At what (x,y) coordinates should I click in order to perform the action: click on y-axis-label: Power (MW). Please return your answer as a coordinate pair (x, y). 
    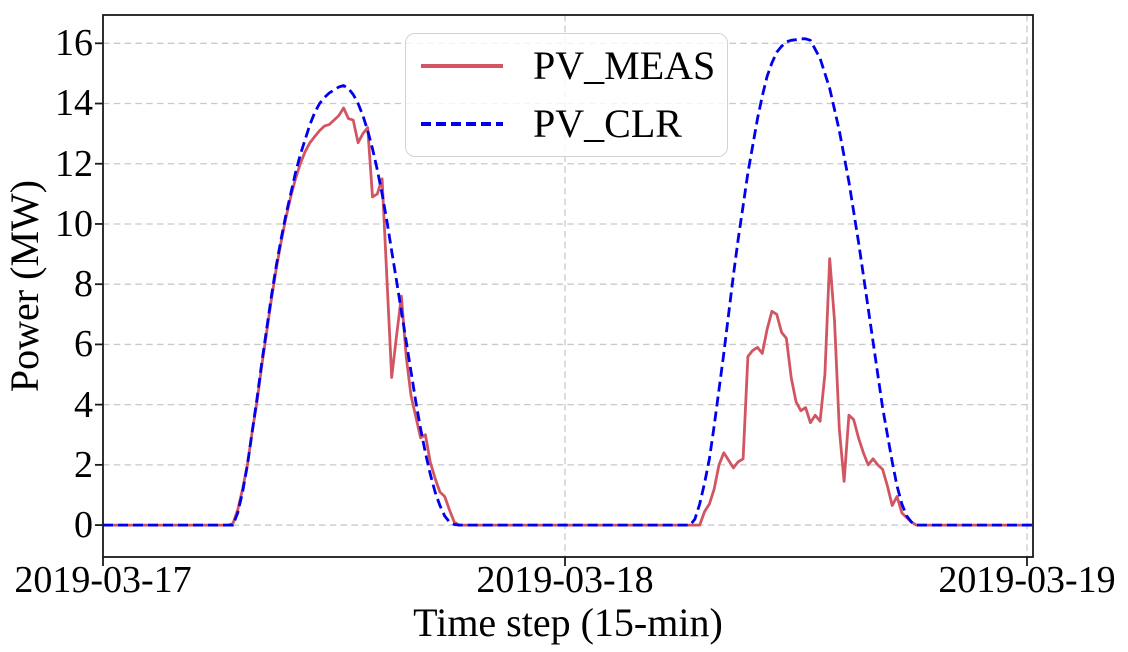
    Looking at the image, I should click on (24, 286).